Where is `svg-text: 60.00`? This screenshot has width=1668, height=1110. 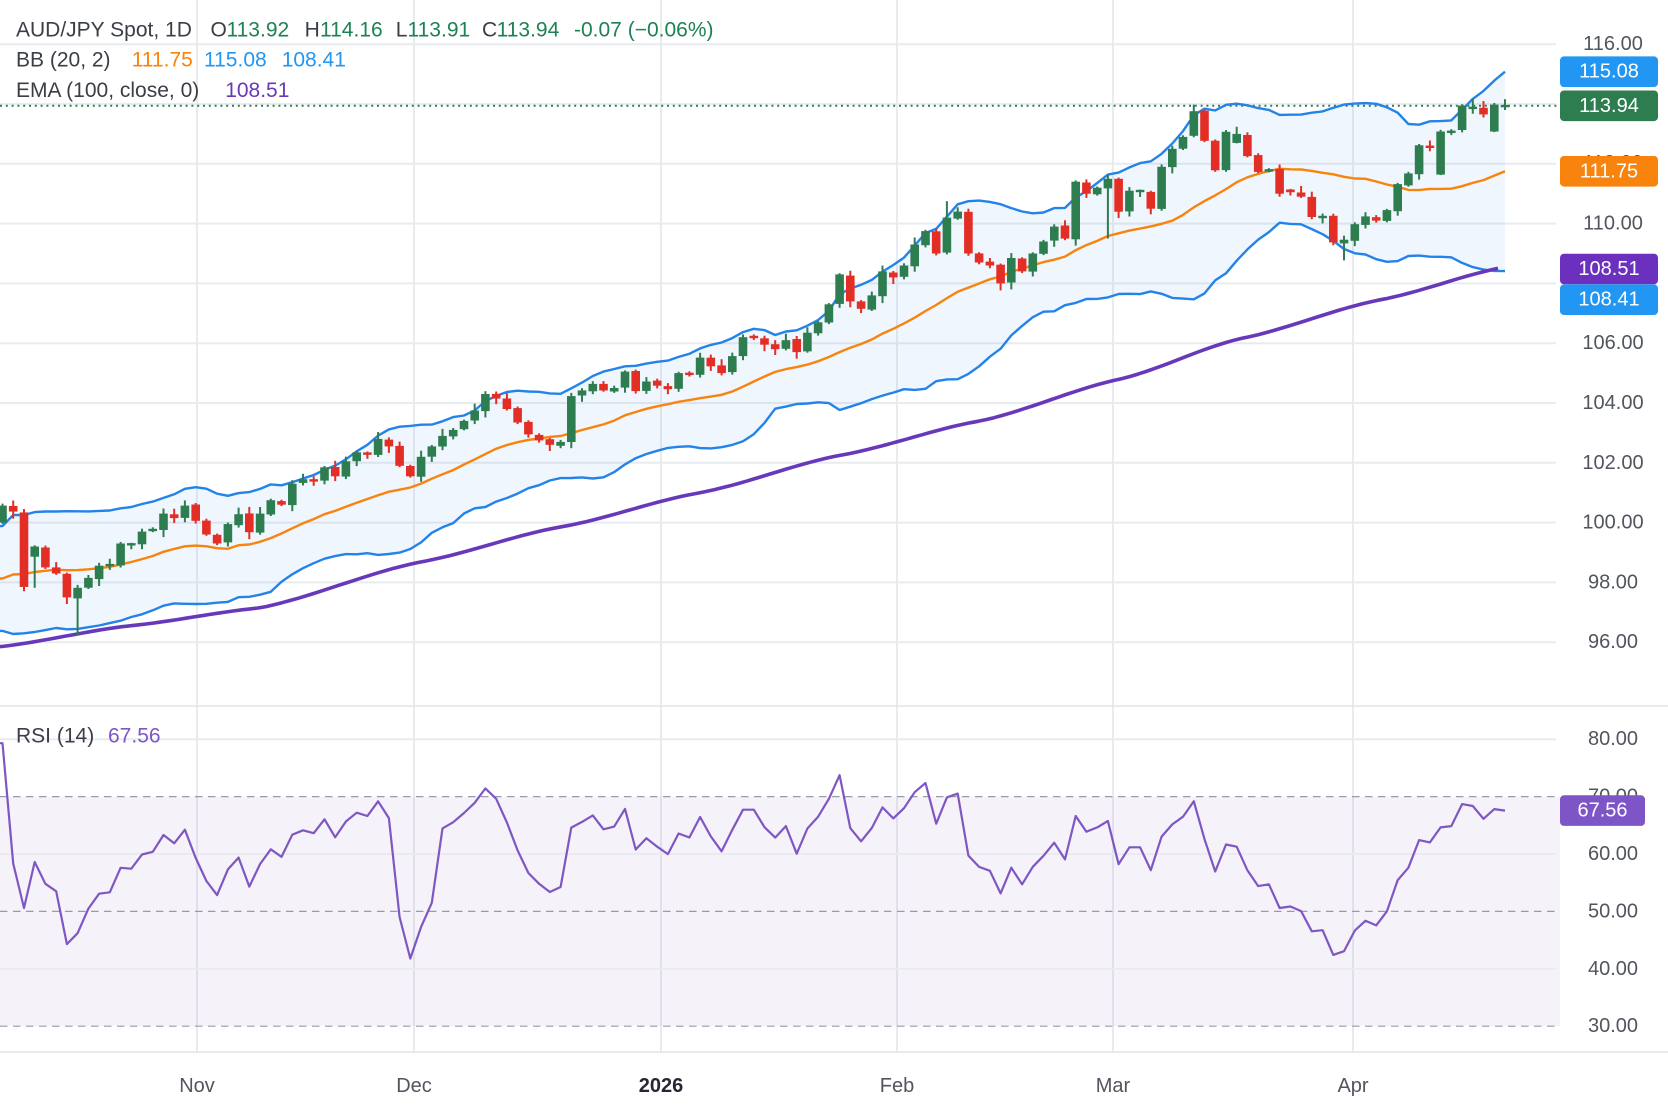
svg-text: 60.00 is located at coordinates (1613, 854).